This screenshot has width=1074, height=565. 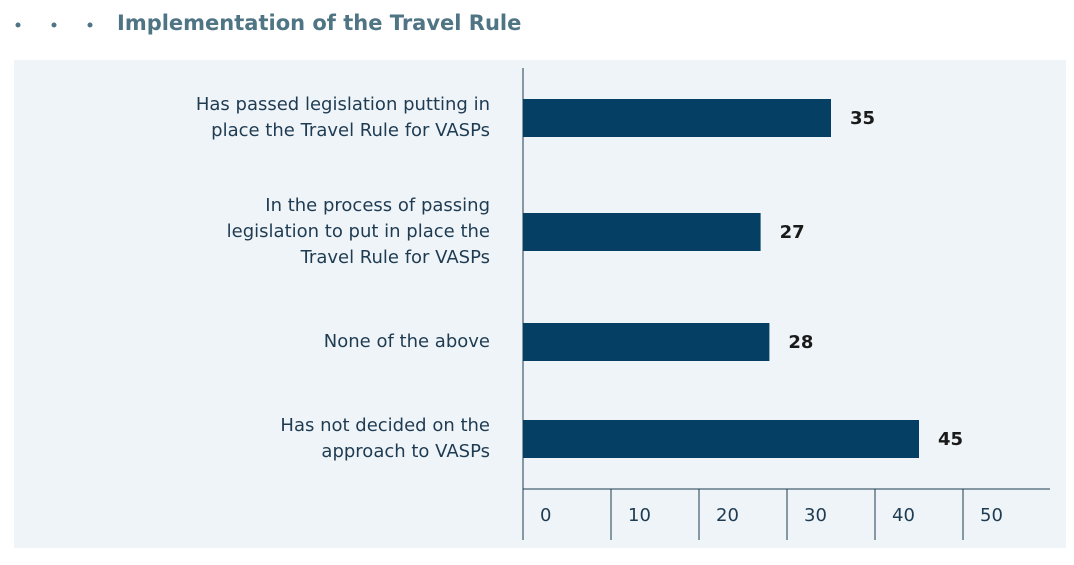 What do you see at coordinates (815, 515) in the screenshot?
I see `x-tick-label: 30` at bounding box center [815, 515].